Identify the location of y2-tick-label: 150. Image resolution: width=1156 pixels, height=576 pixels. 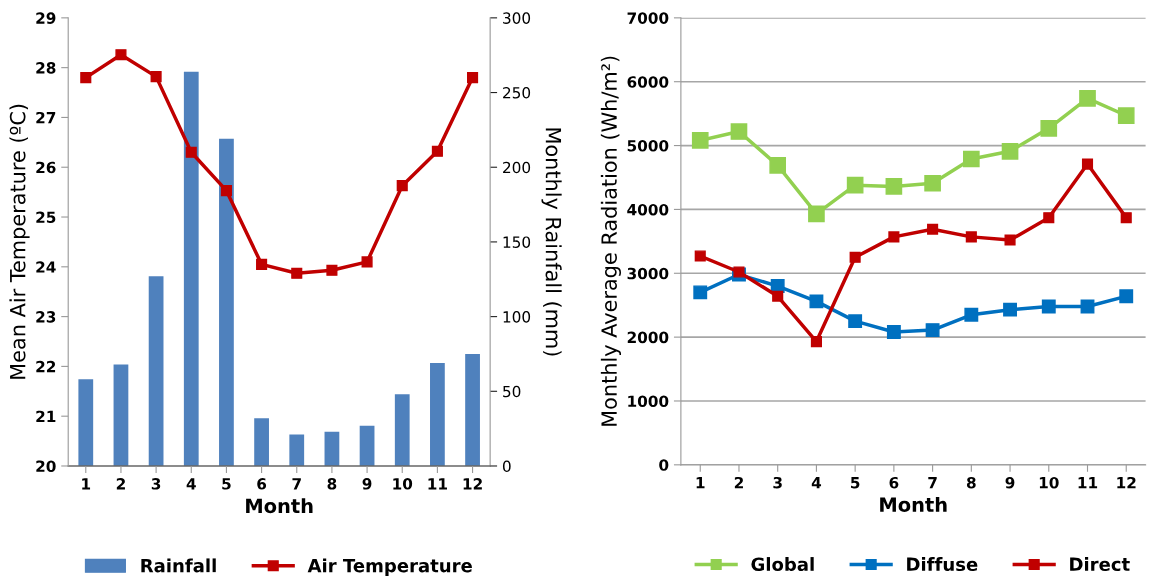
(517, 242).